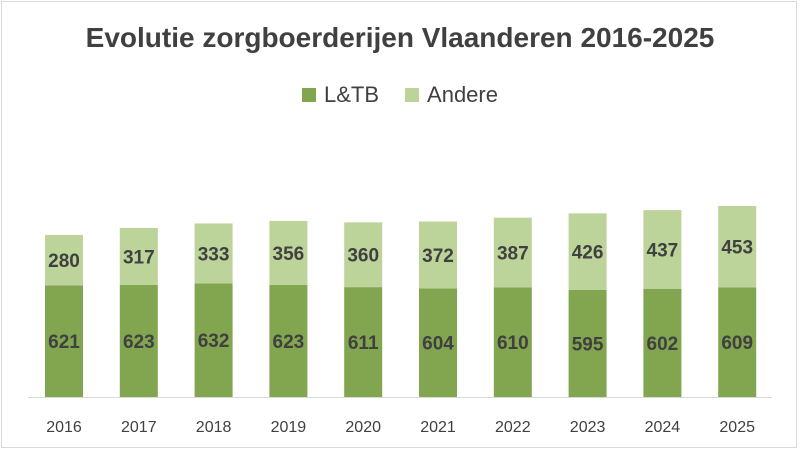 The image size is (800, 451). I want to click on data-label-ltb-2023: 595, so click(588, 344).